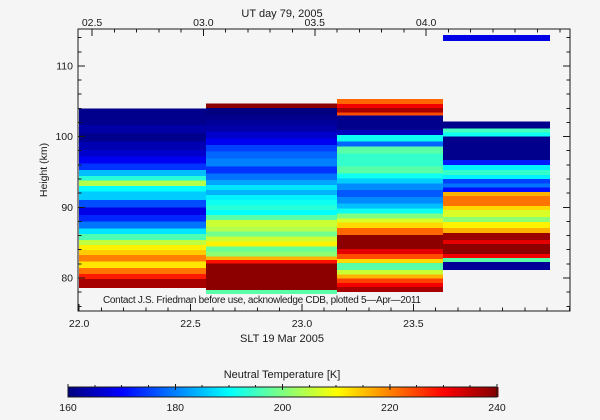 The height and width of the screenshot is (420, 600). What do you see at coordinates (390, 408) in the screenshot?
I see `colorbar-tick-label: 220` at bounding box center [390, 408].